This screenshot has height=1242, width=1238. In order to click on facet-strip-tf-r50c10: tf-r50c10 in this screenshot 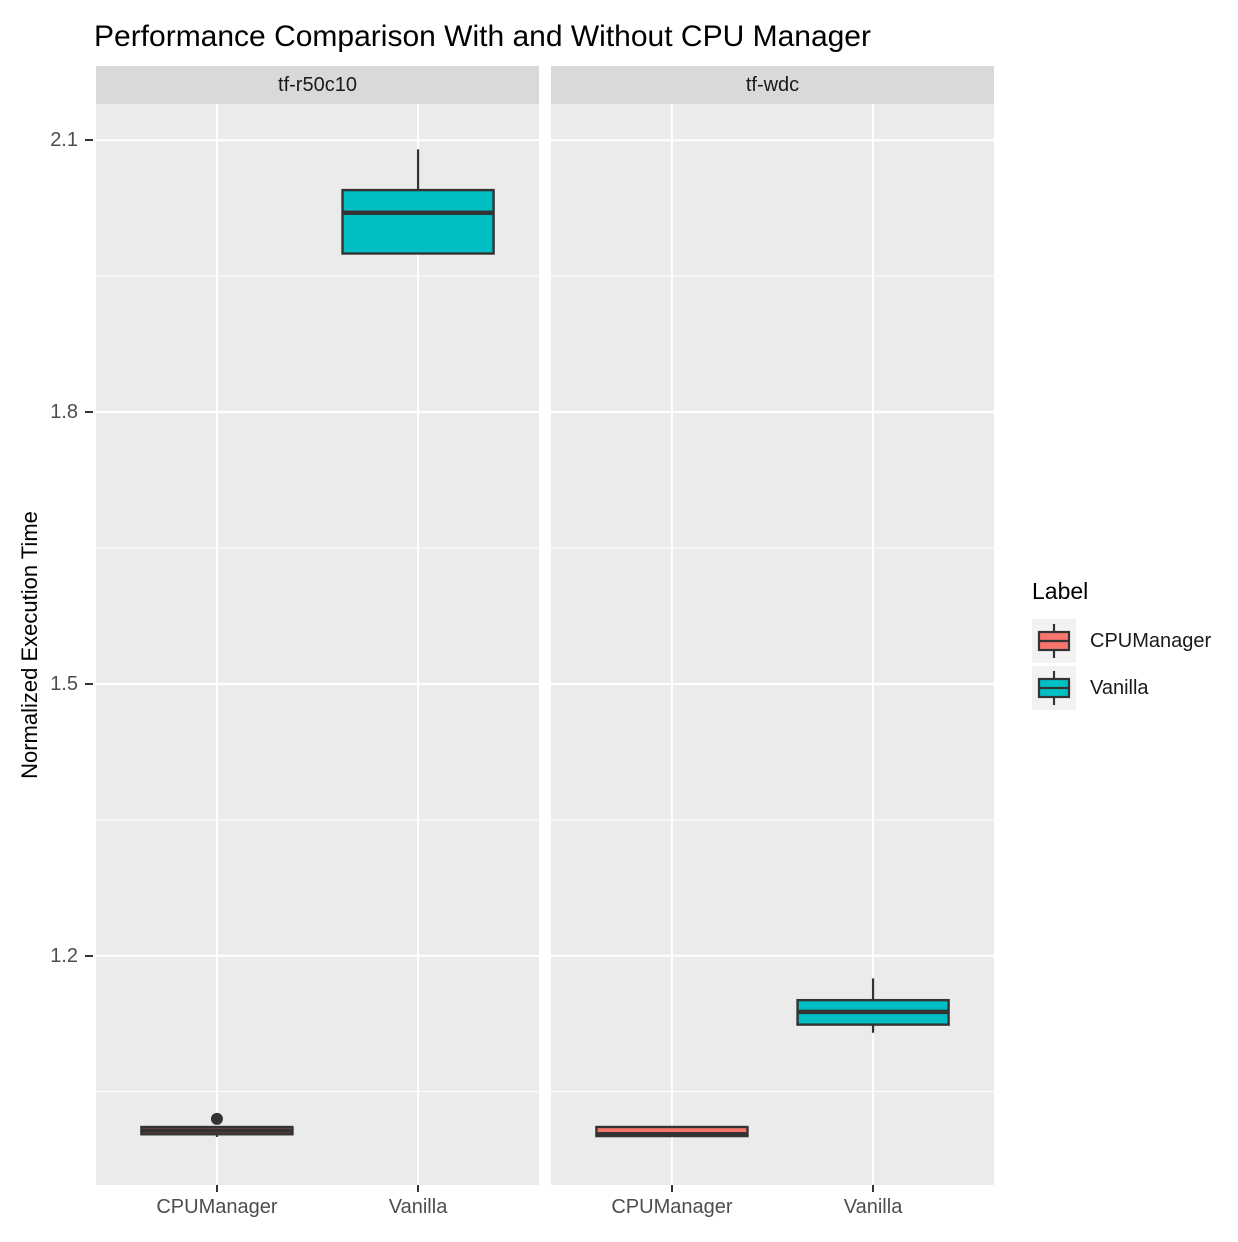, I will do `click(317, 85)`.